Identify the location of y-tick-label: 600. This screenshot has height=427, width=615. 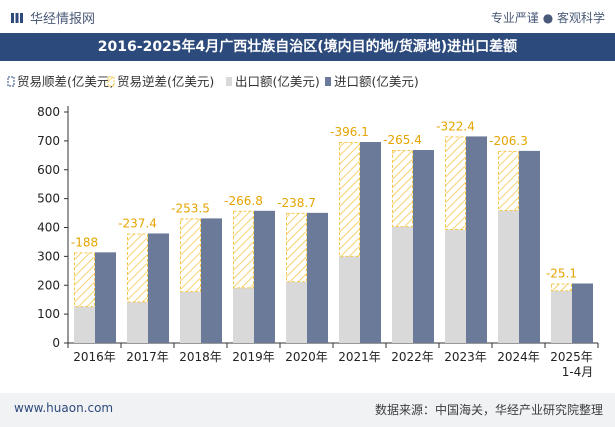
(48, 170).